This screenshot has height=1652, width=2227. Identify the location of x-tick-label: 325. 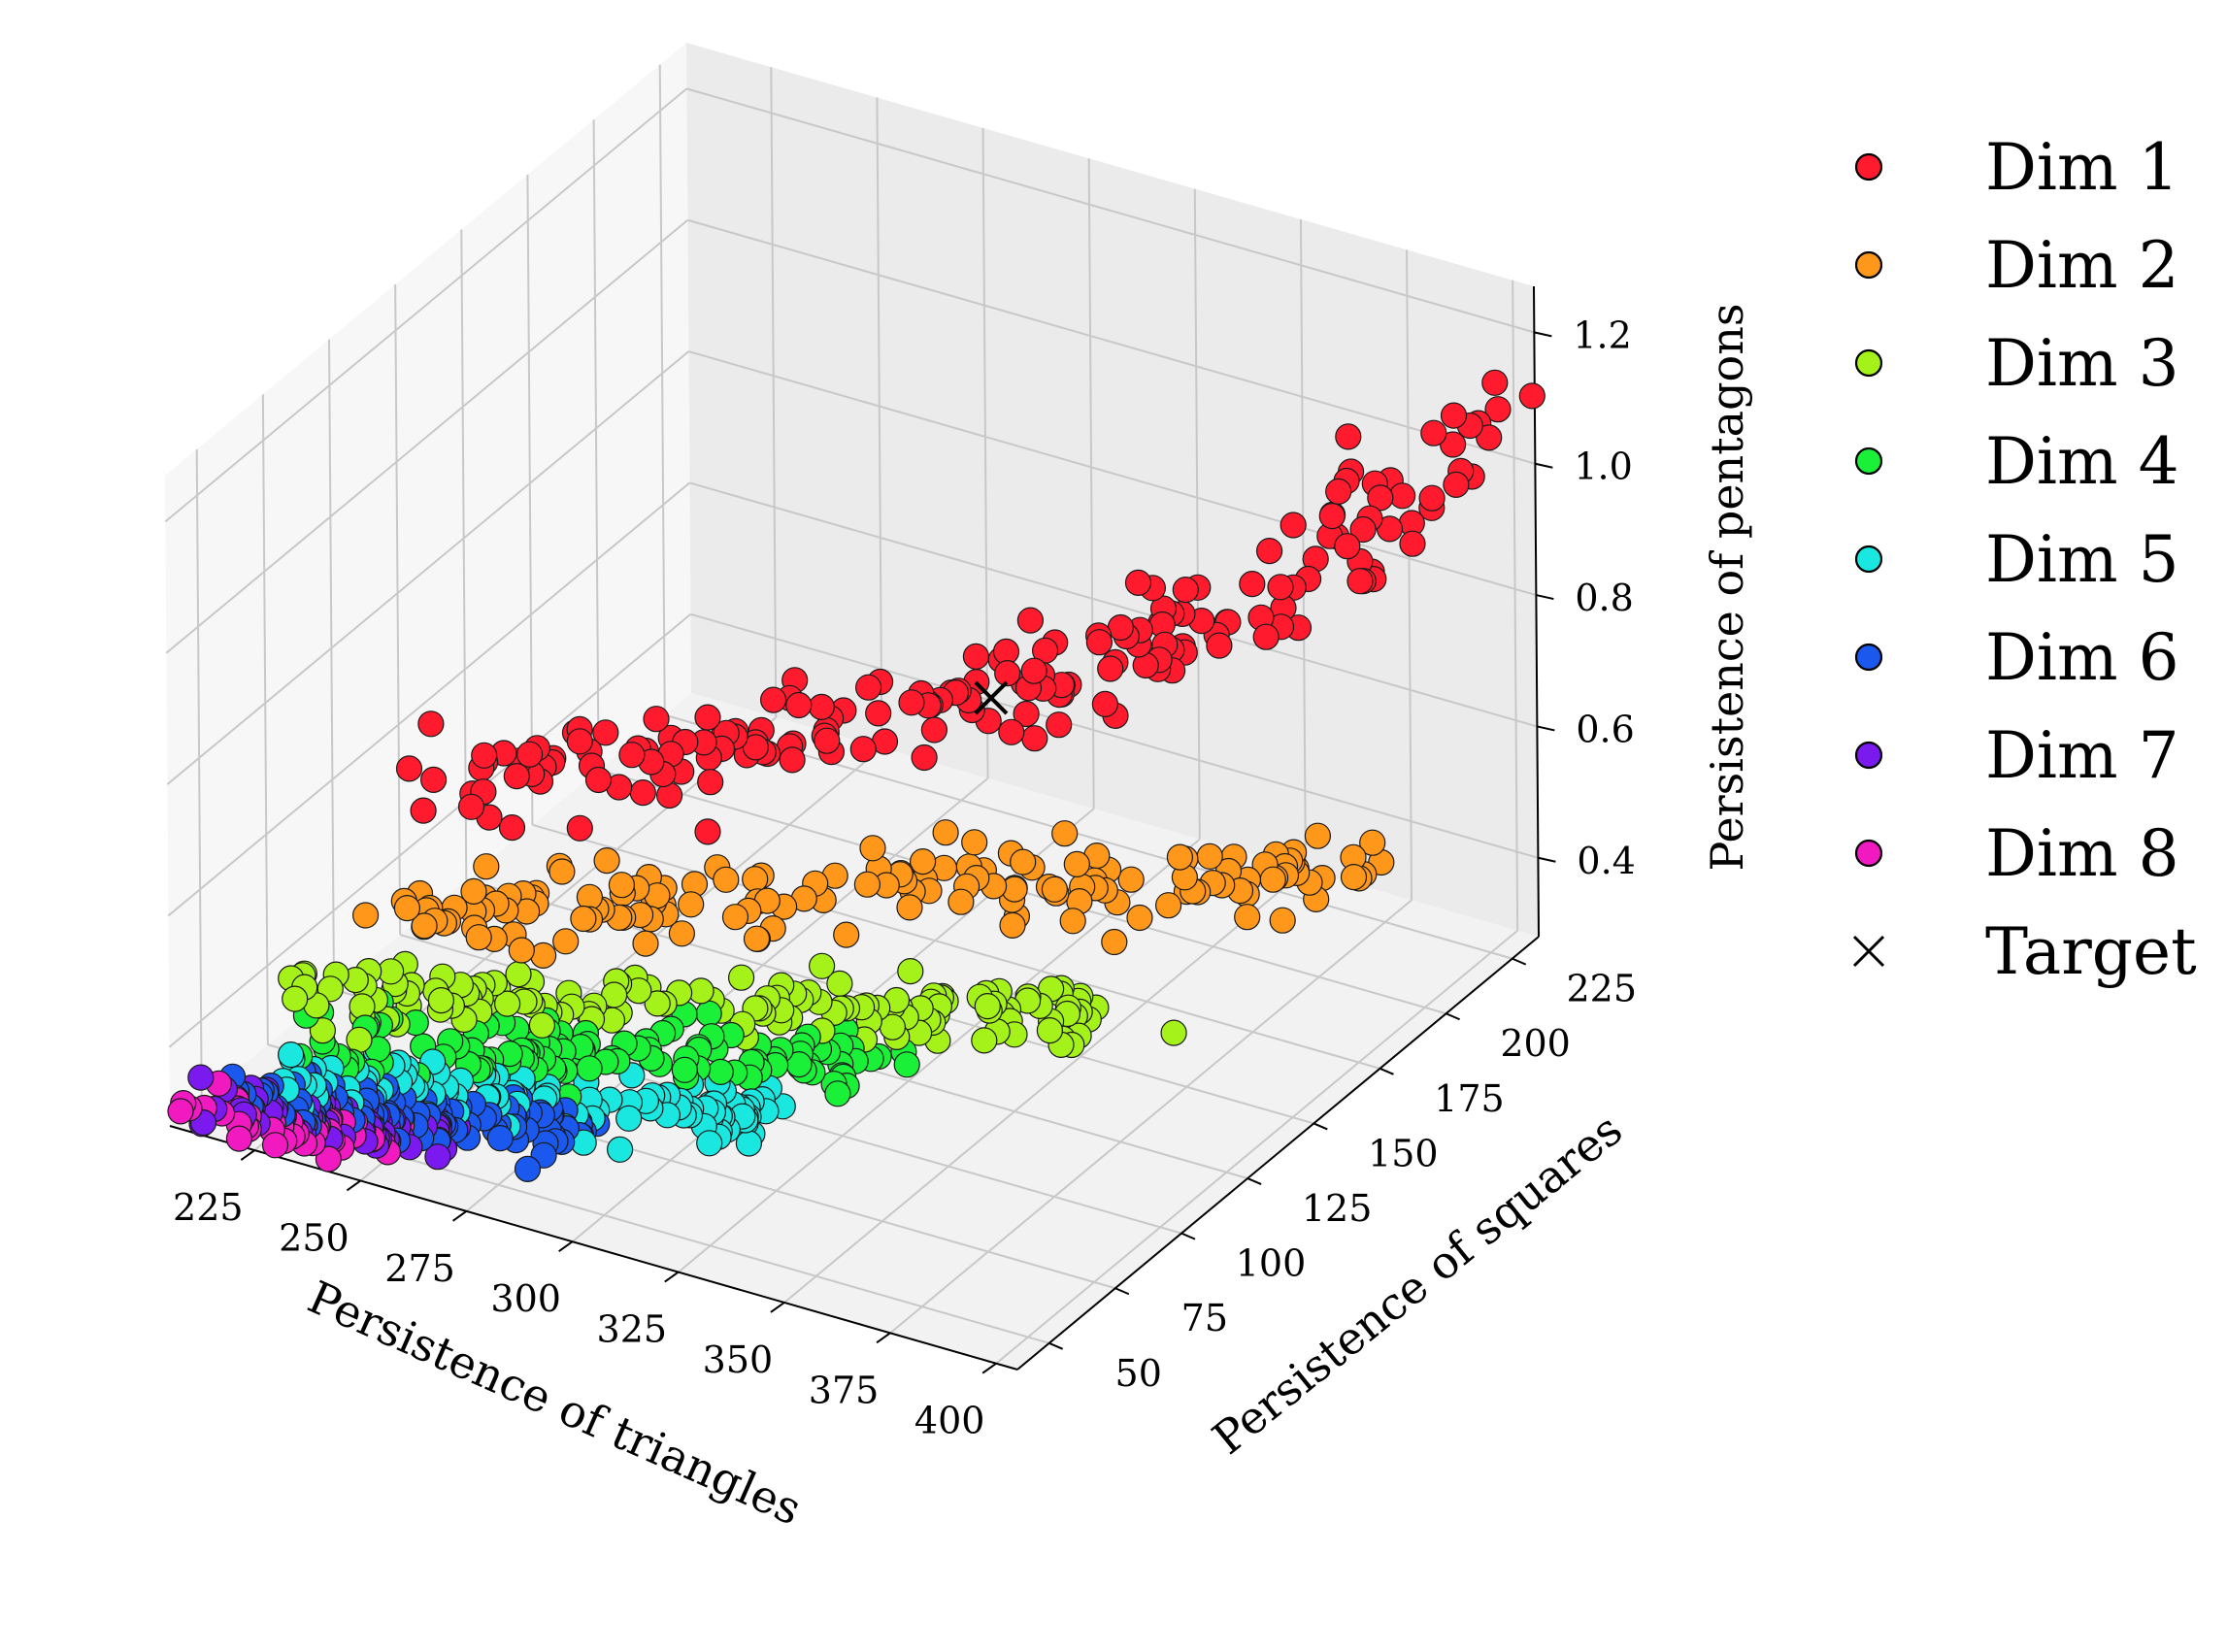
(632, 1329).